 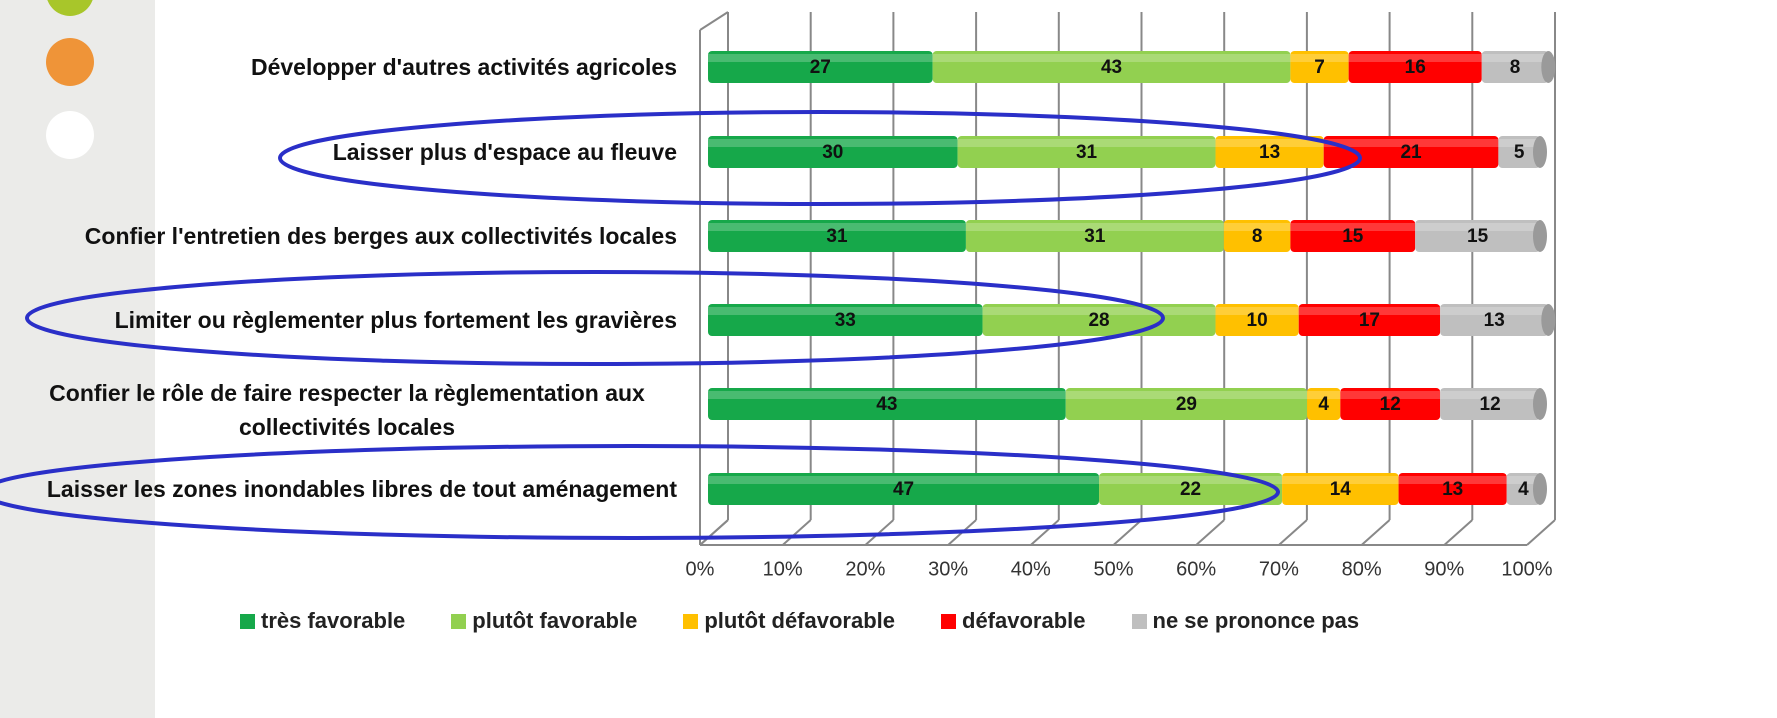 I want to click on data-label: 31, so click(x=837, y=236).